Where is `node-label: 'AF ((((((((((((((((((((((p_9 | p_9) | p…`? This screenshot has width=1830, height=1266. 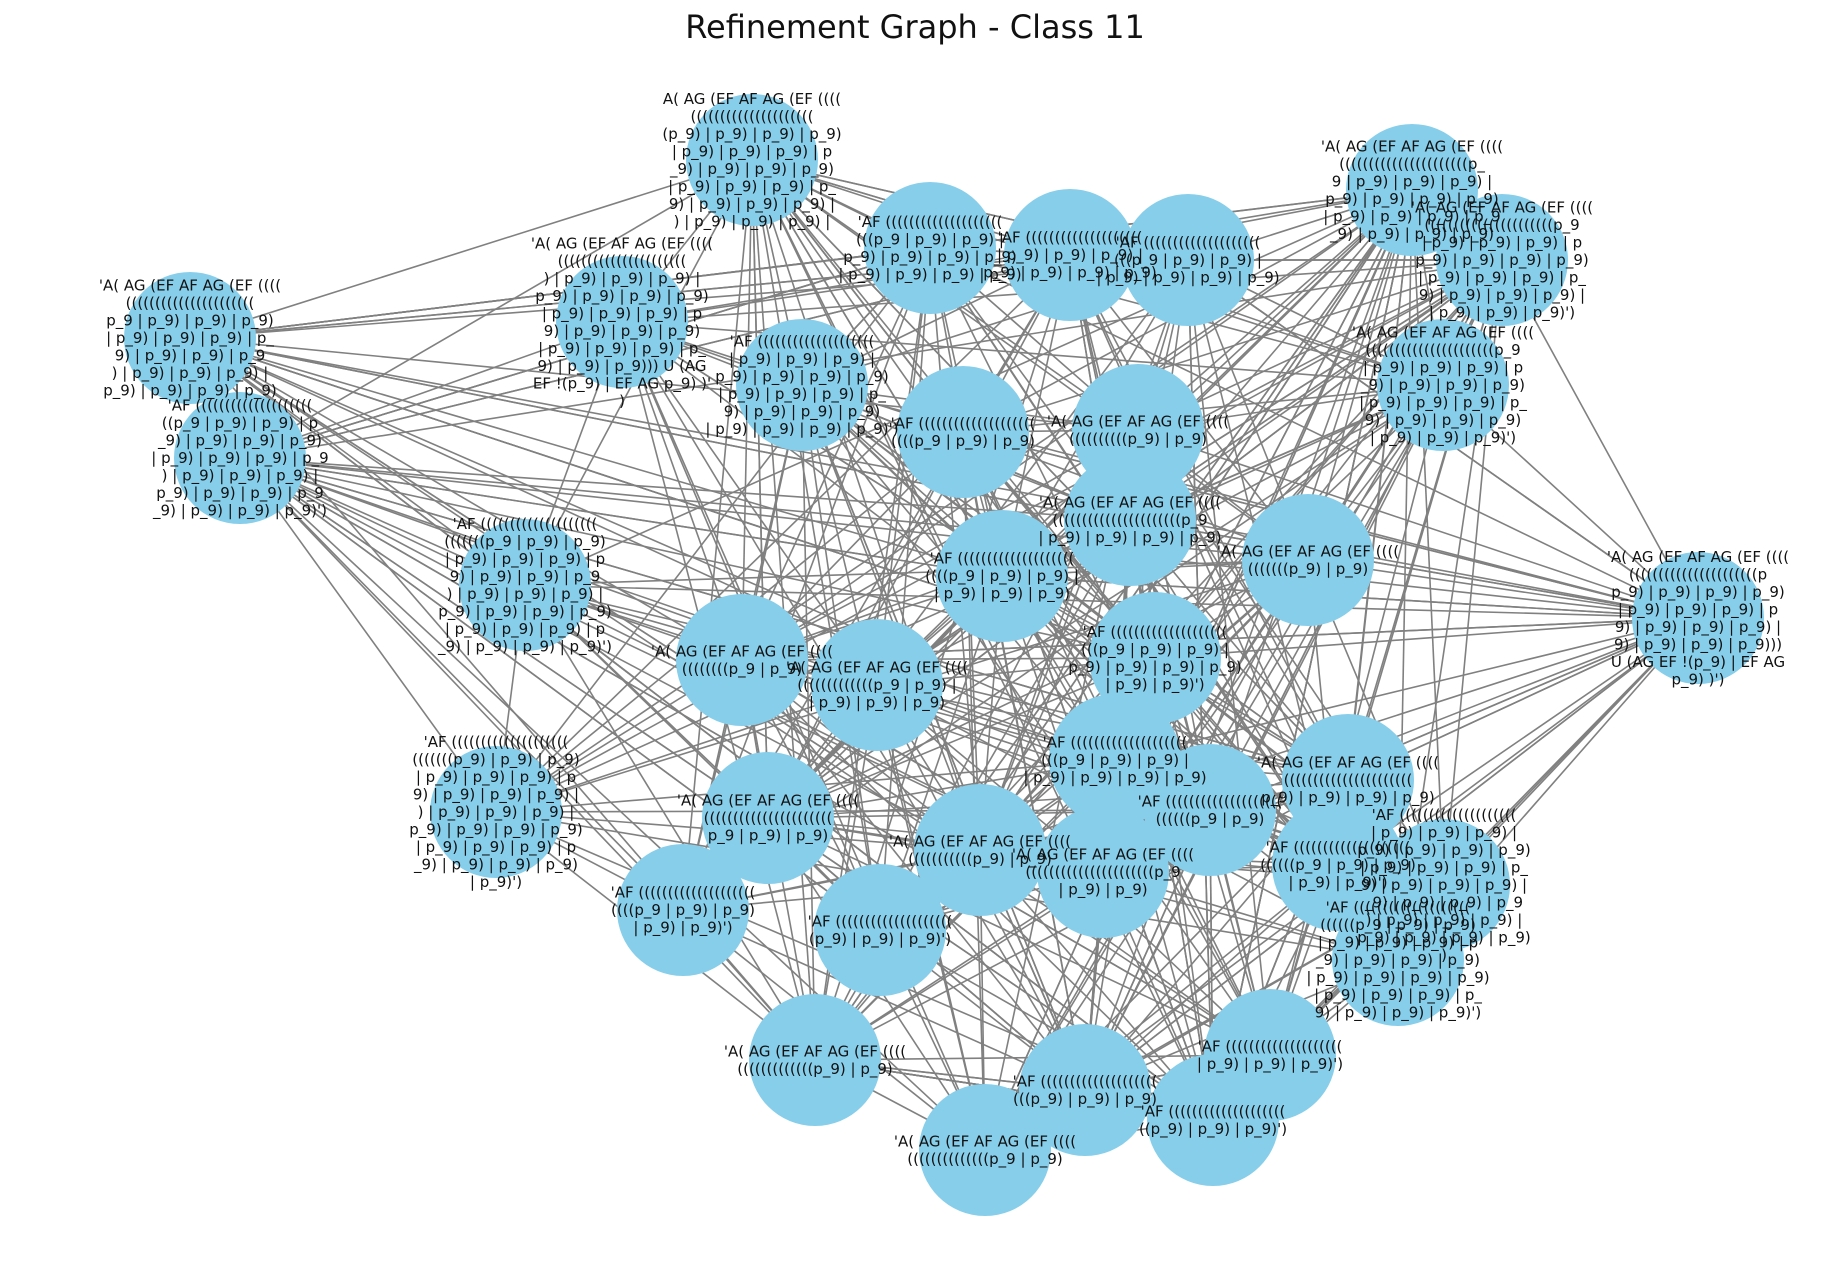 node-label: 'AF ((((((((((((((((((((((p_9 | p_9) | p… is located at coordinates (239, 459).